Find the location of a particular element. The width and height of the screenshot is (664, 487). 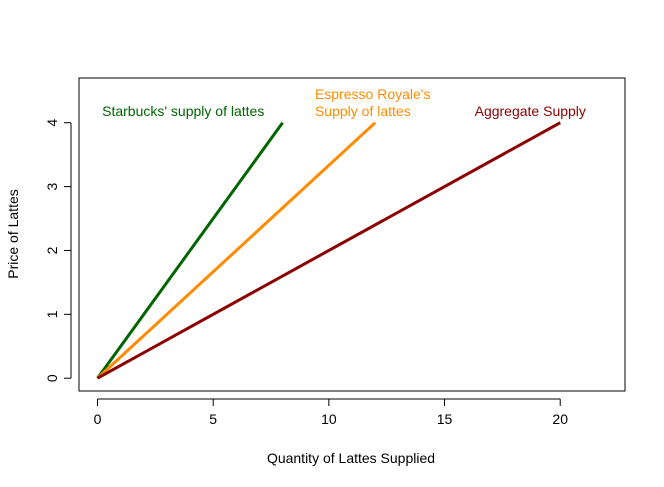

y-tick-label: 4 is located at coordinates (52, 123).